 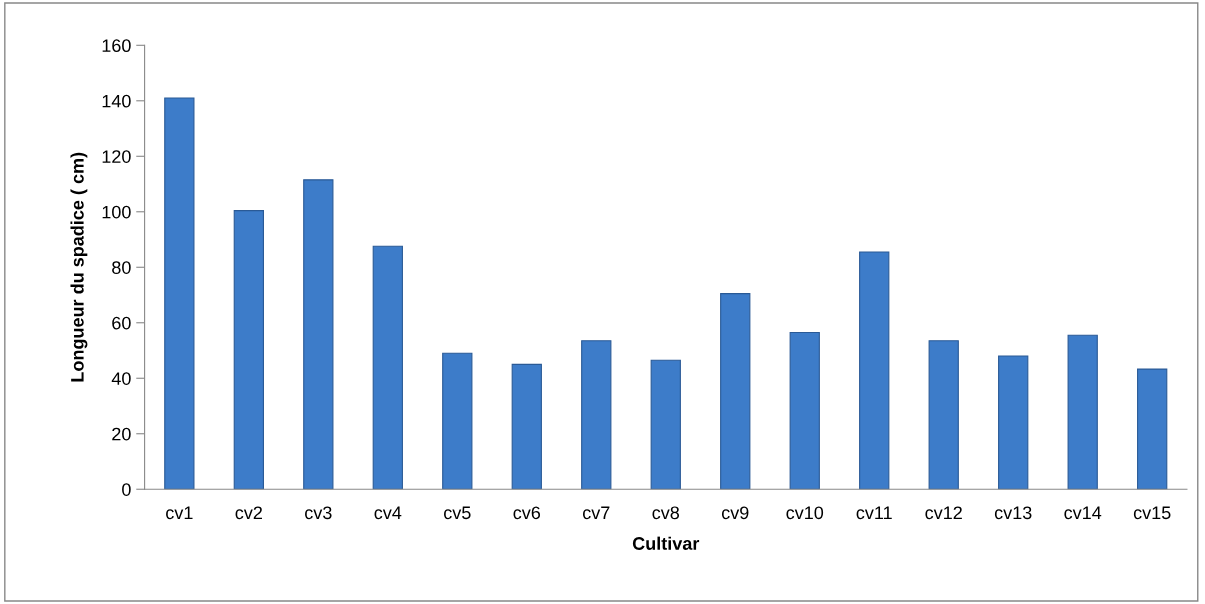 What do you see at coordinates (116, 101) in the screenshot?
I see `y-tick-label: 140` at bounding box center [116, 101].